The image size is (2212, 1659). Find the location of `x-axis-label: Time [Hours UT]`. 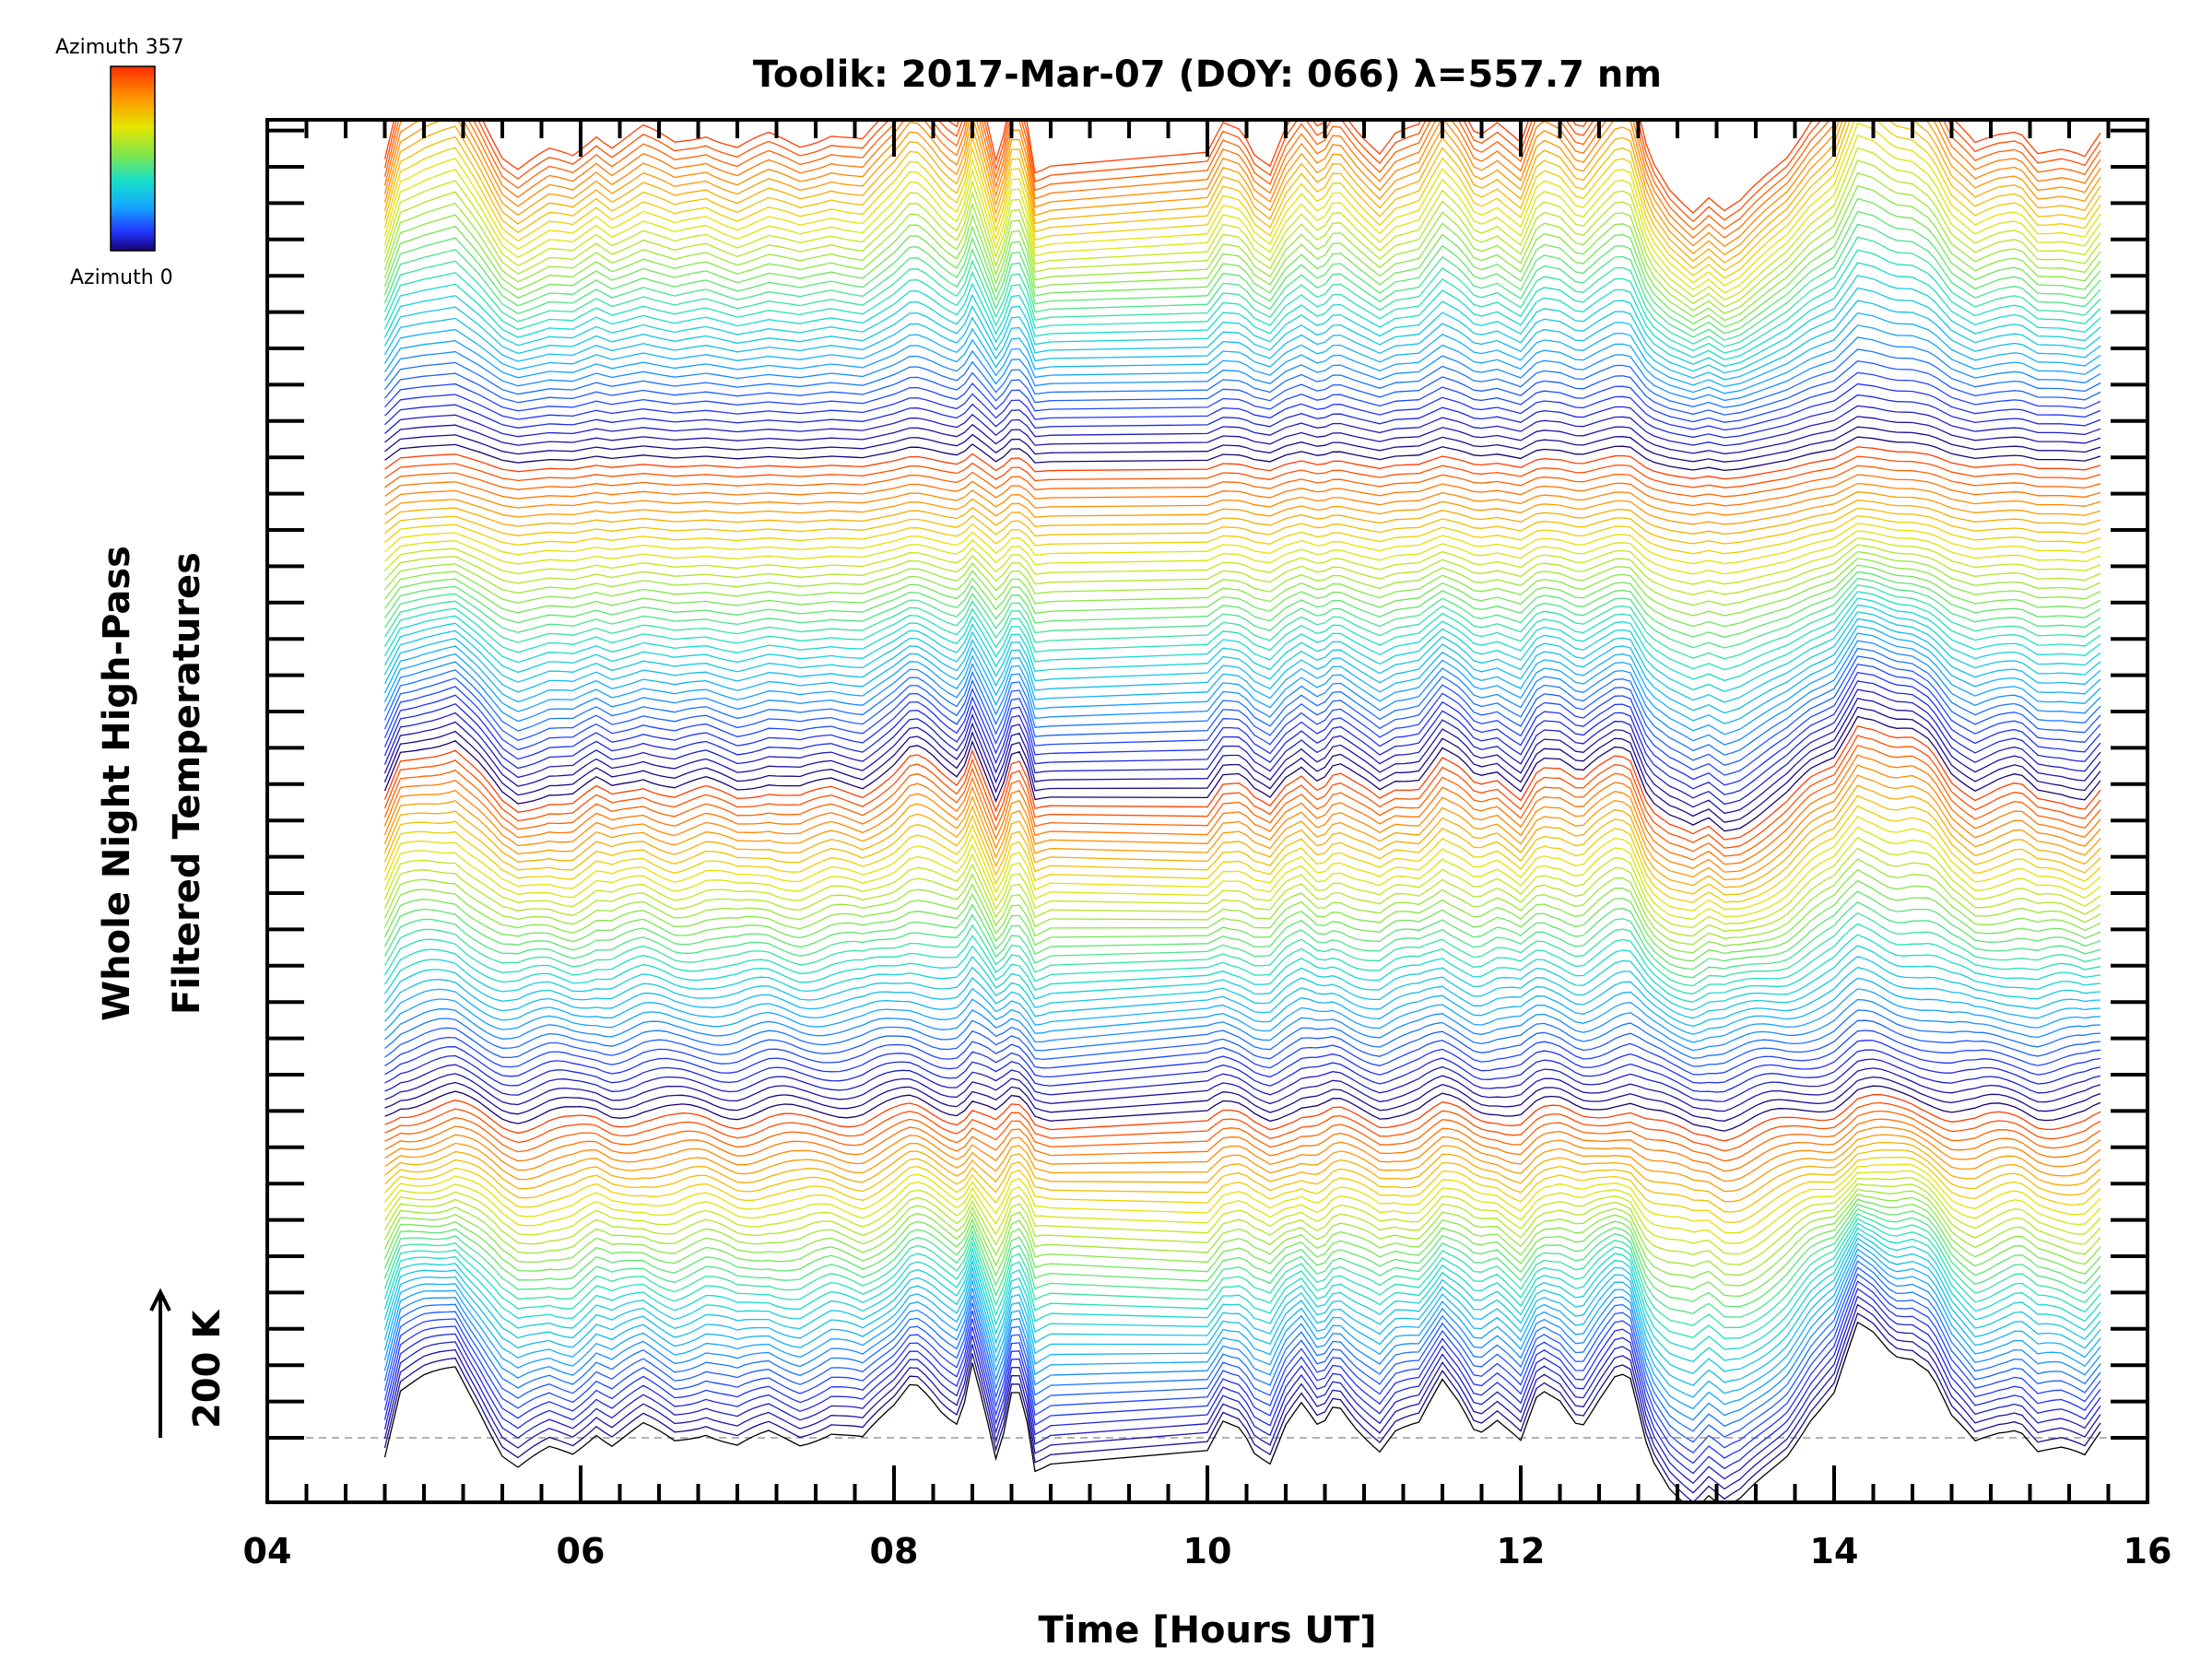

x-axis-label: Time [Hours UT] is located at coordinates (1208, 1630).